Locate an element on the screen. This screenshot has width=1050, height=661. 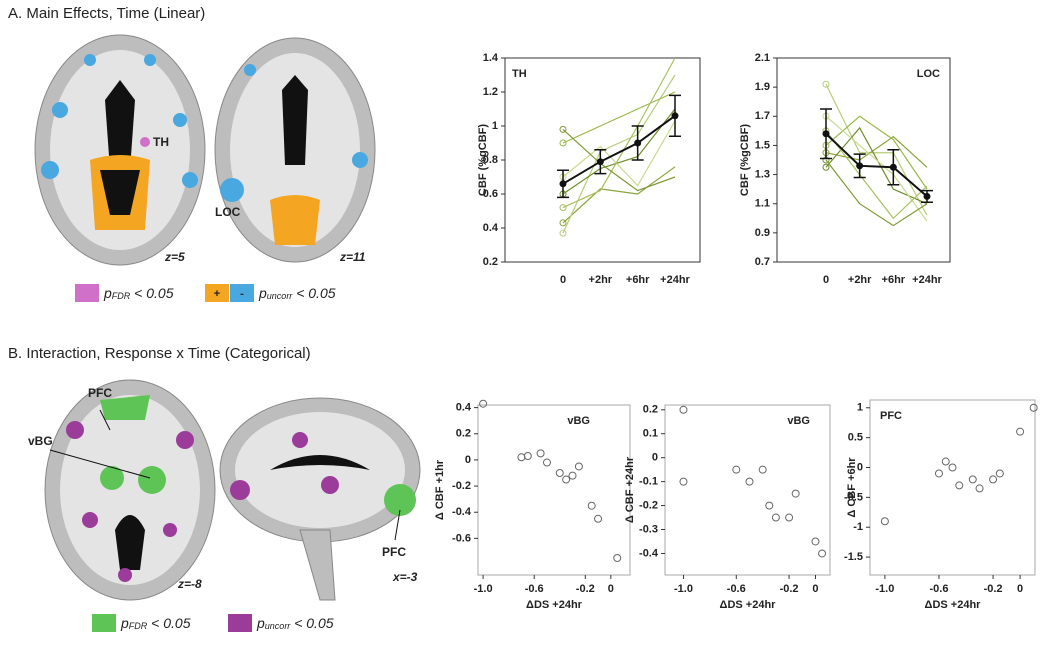
x-tick-label: +2hr is located at coordinates (860, 280).